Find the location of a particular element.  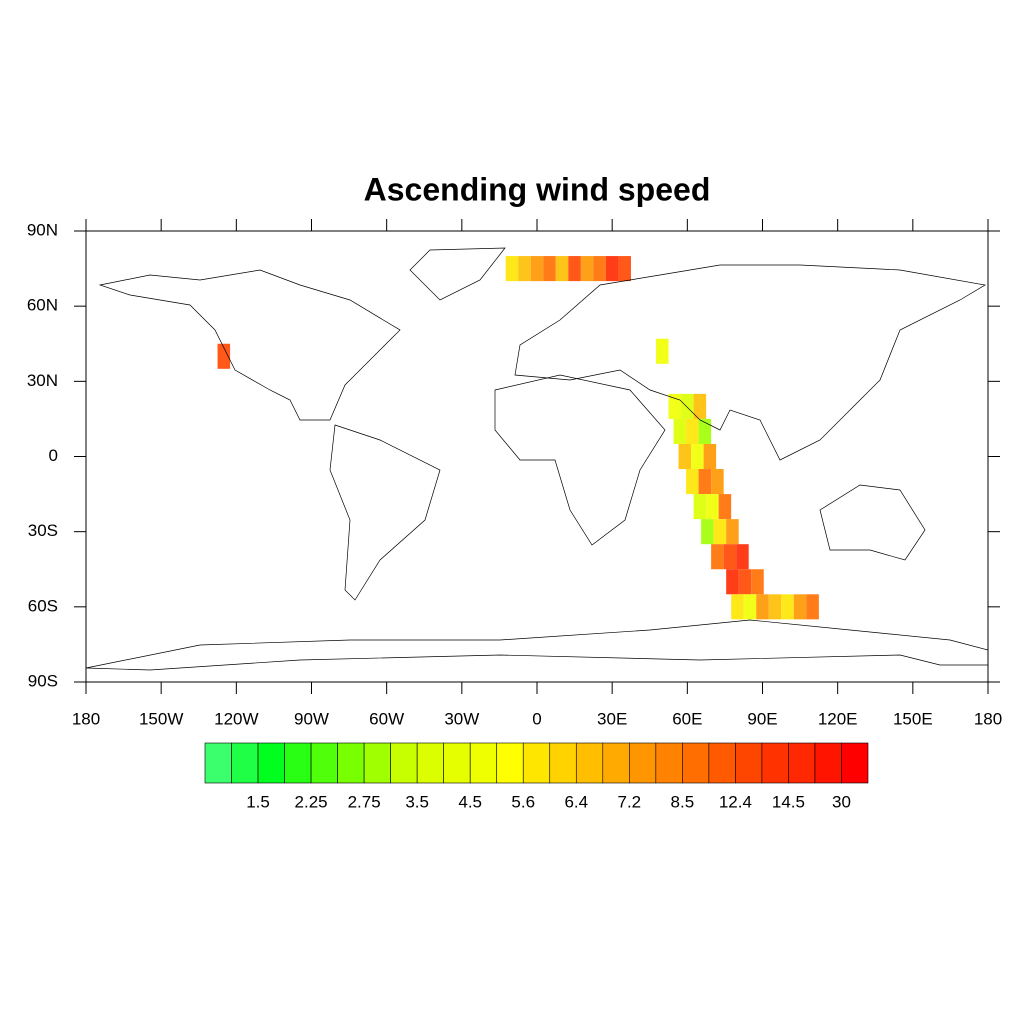

y-tick-label: 90S is located at coordinates (43, 680).